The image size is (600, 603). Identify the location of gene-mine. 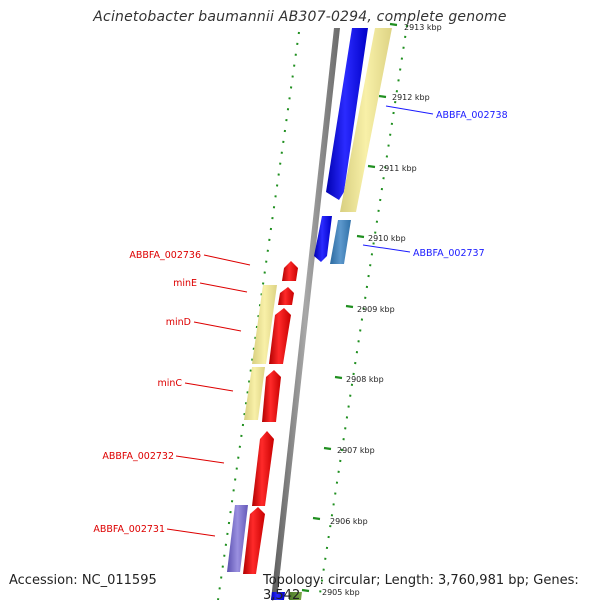
(286, 296).